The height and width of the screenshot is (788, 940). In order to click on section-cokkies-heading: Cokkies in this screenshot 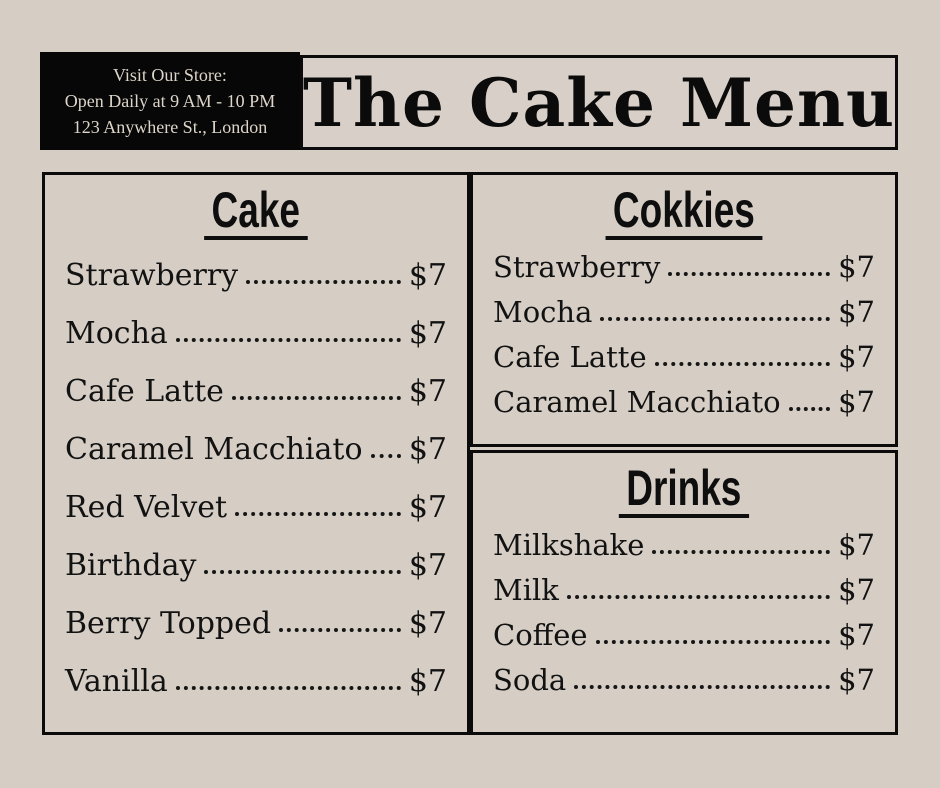, I will do `click(684, 212)`.